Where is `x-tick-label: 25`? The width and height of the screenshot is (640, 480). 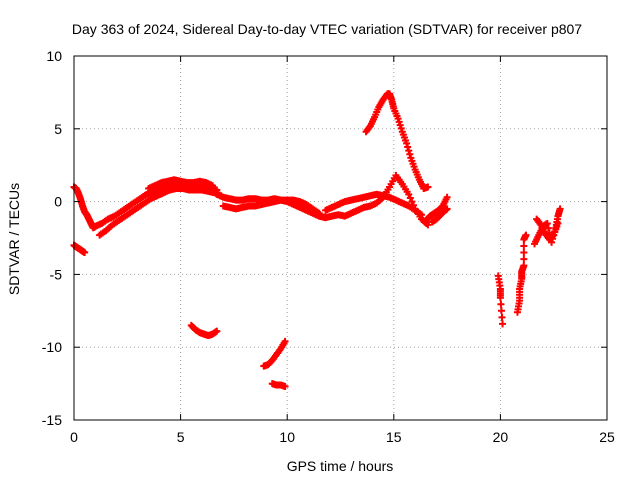
x-tick-label: 25 is located at coordinates (607, 437).